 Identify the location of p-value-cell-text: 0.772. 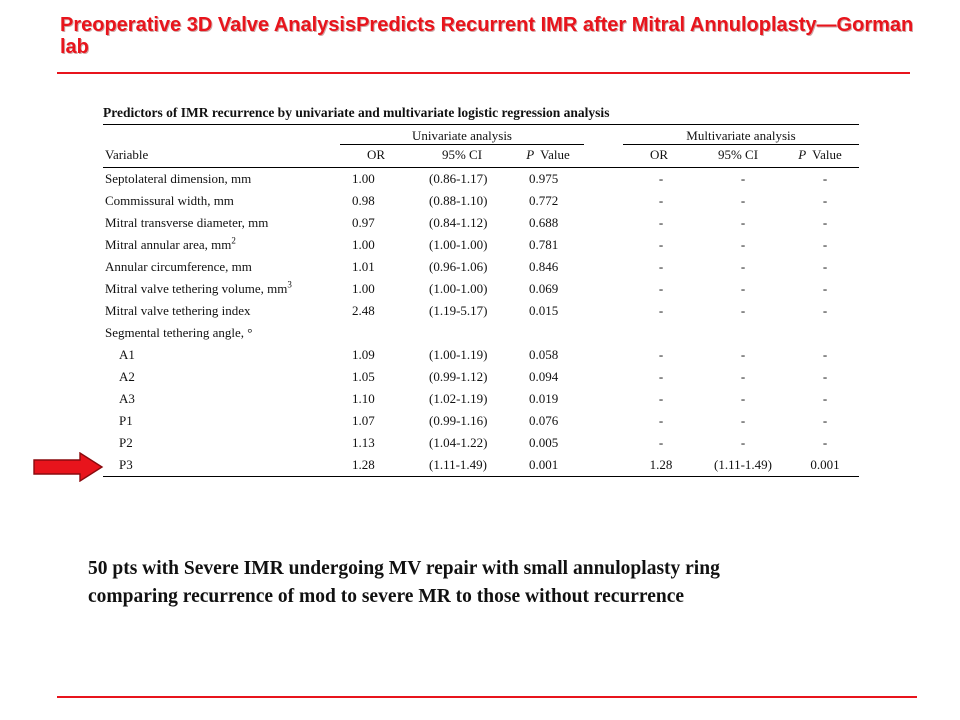
(544, 200).